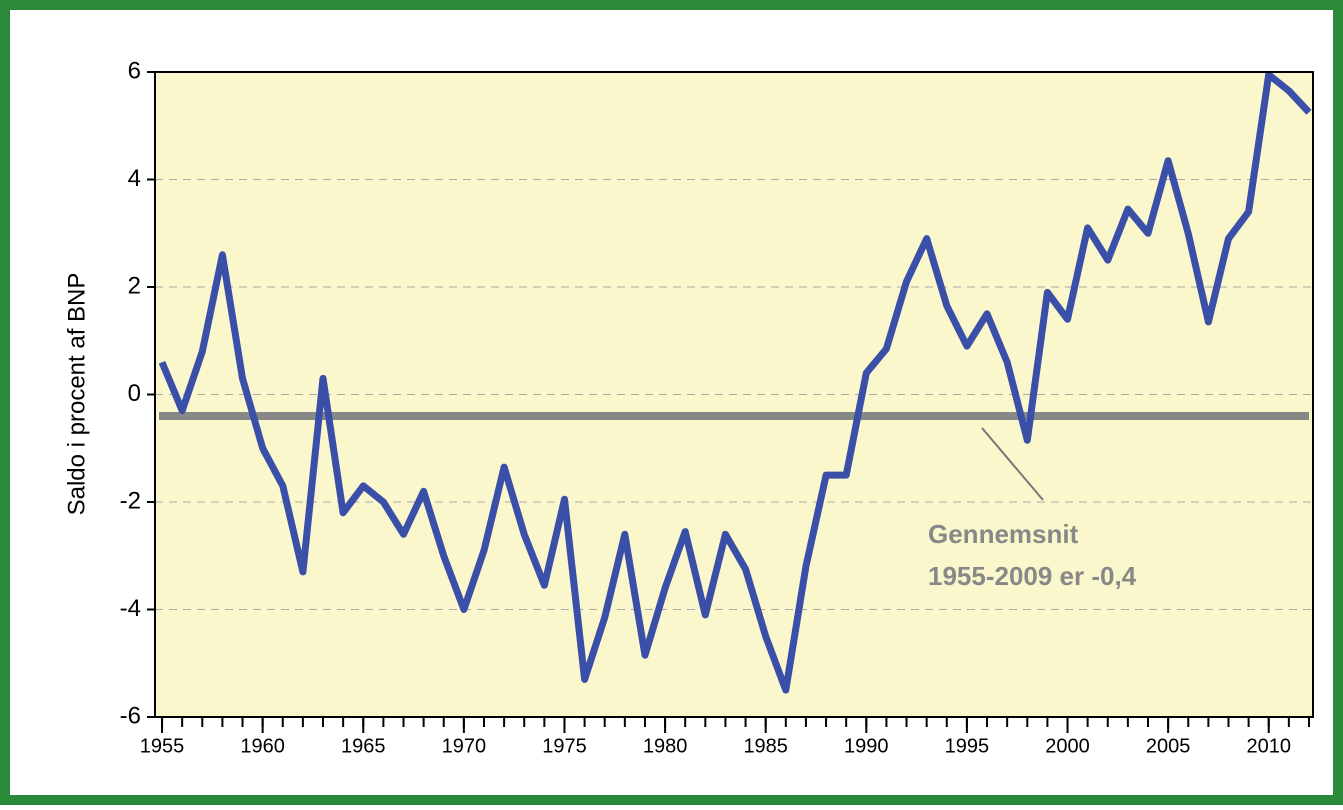  I want to click on y-tick-label: -2, so click(130, 500).